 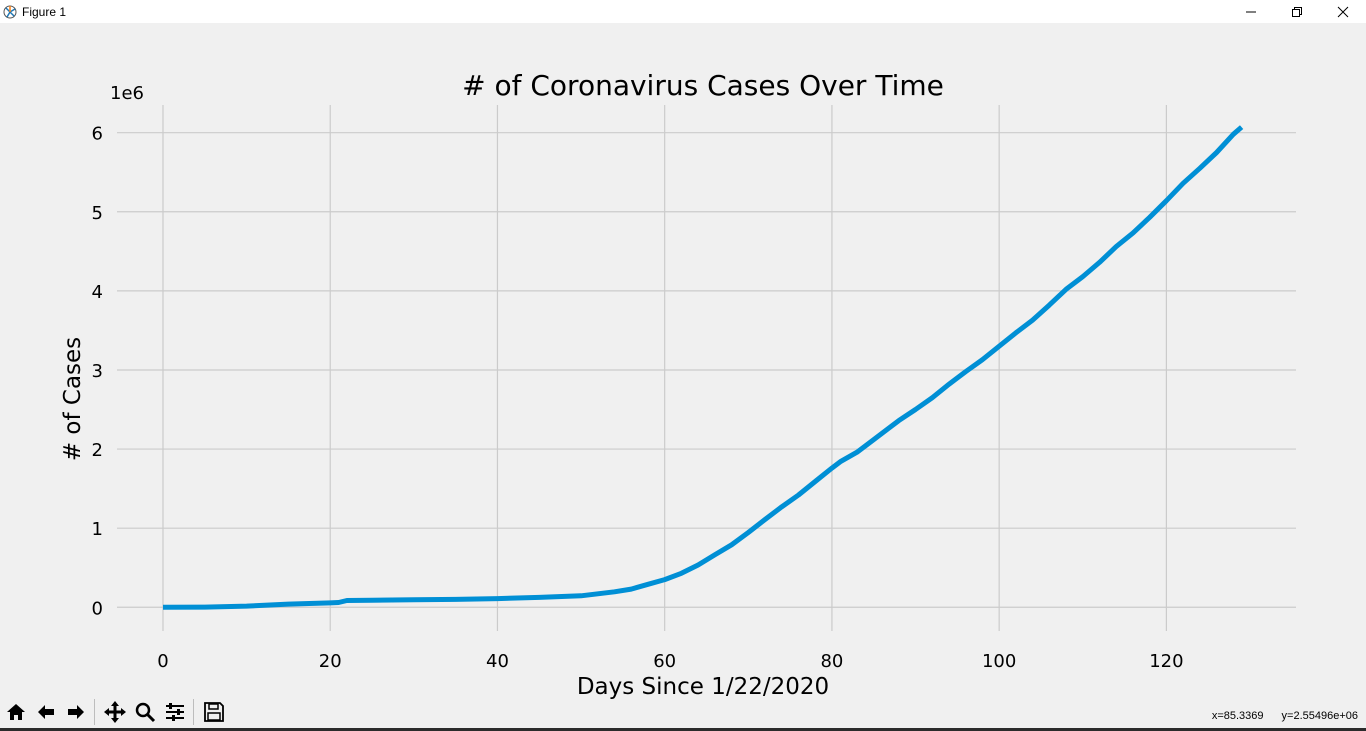 I want to click on navigation-toolbar, so click(x=683, y=711).